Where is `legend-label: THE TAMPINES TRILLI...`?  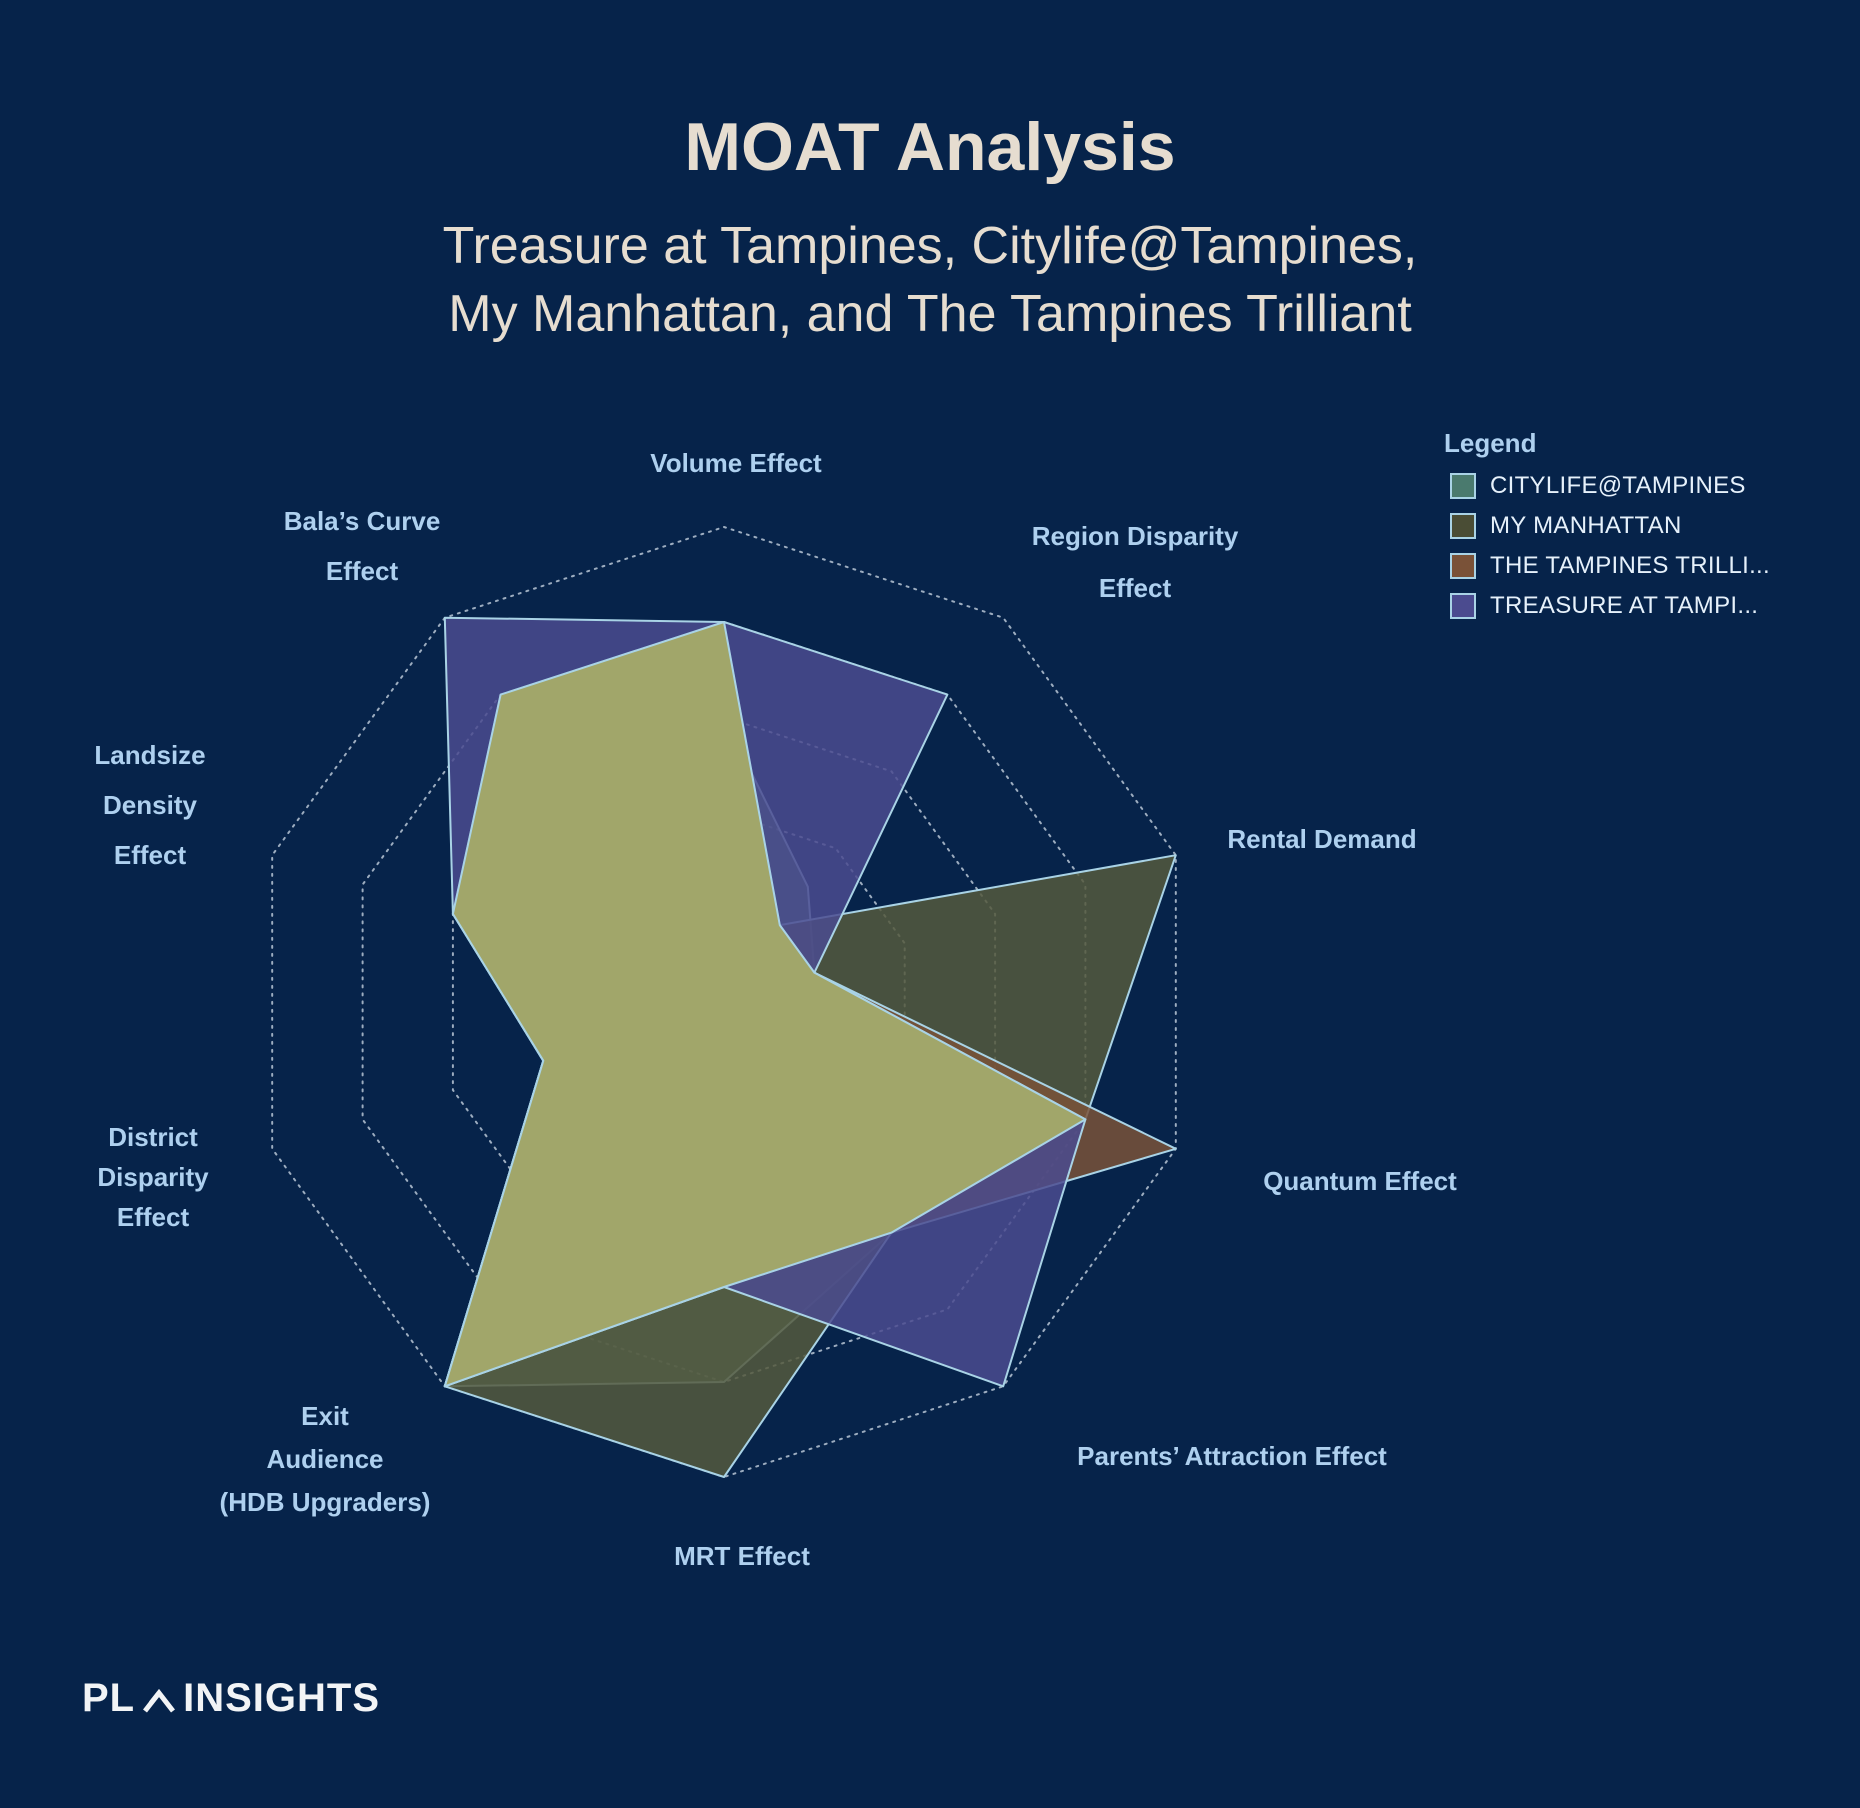 legend-label: THE TAMPINES TRILLI... is located at coordinates (1630, 565).